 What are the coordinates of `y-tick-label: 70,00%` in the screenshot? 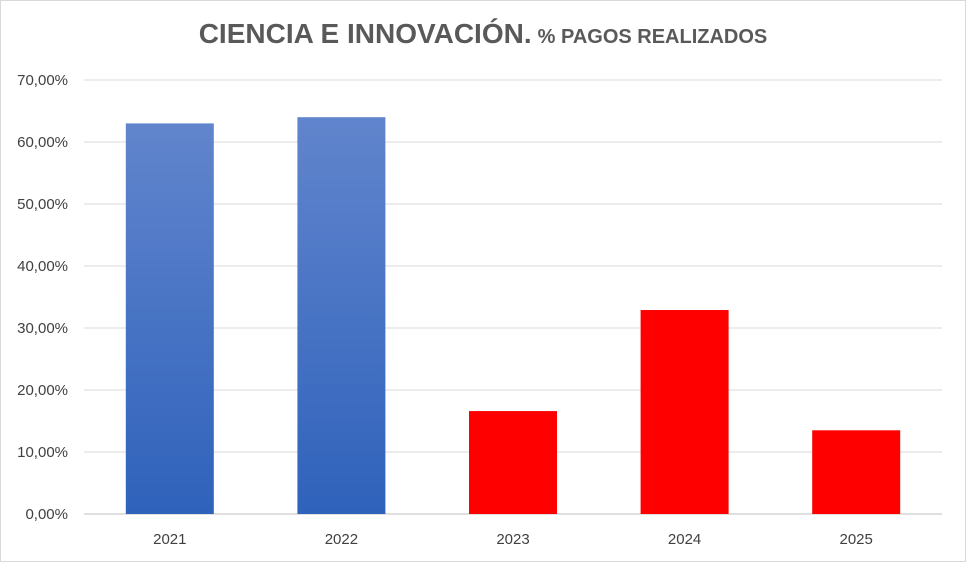 It's located at (42, 80).